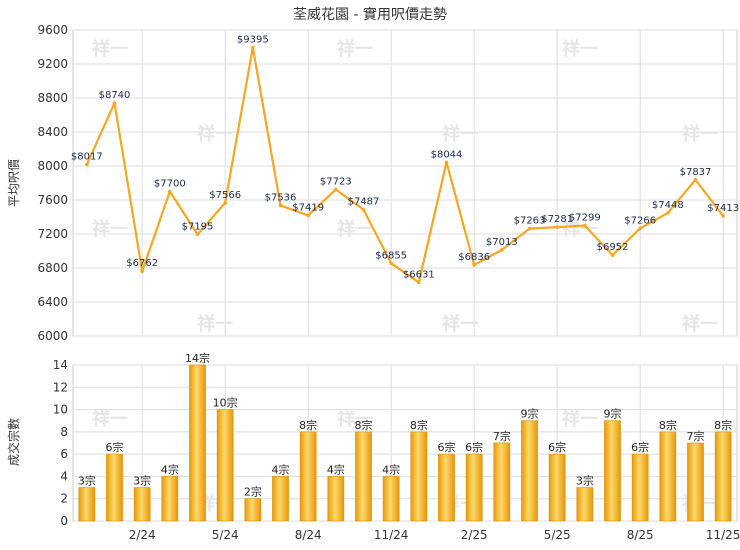 This screenshot has height=550, width=740. I want to click on count-y-tick-label: 4, so click(64, 476).